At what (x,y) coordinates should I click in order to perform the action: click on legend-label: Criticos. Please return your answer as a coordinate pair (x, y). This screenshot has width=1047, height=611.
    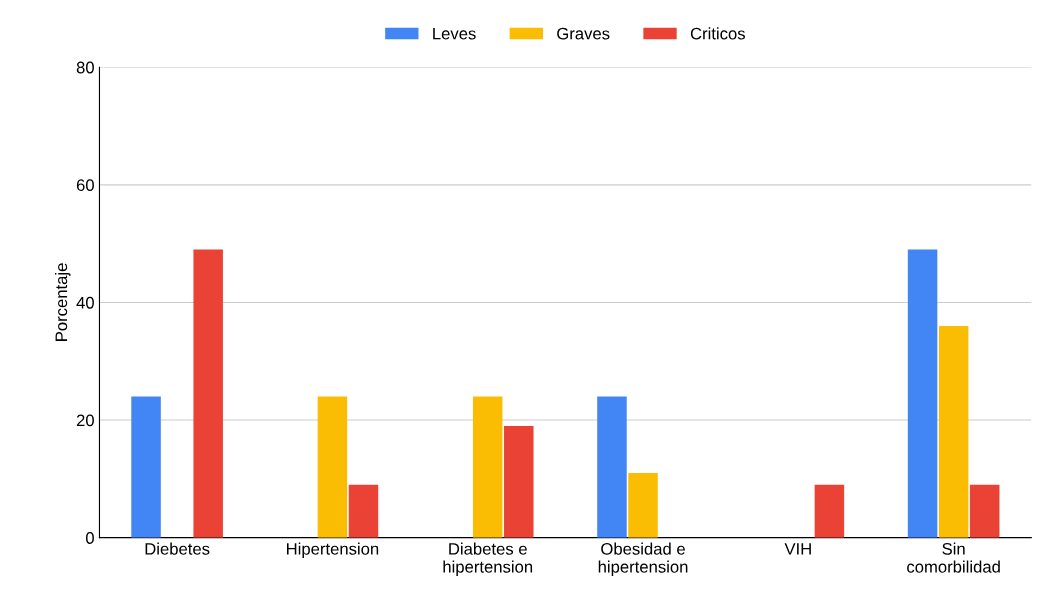
    Looking at the image, I should click on (717, 33).